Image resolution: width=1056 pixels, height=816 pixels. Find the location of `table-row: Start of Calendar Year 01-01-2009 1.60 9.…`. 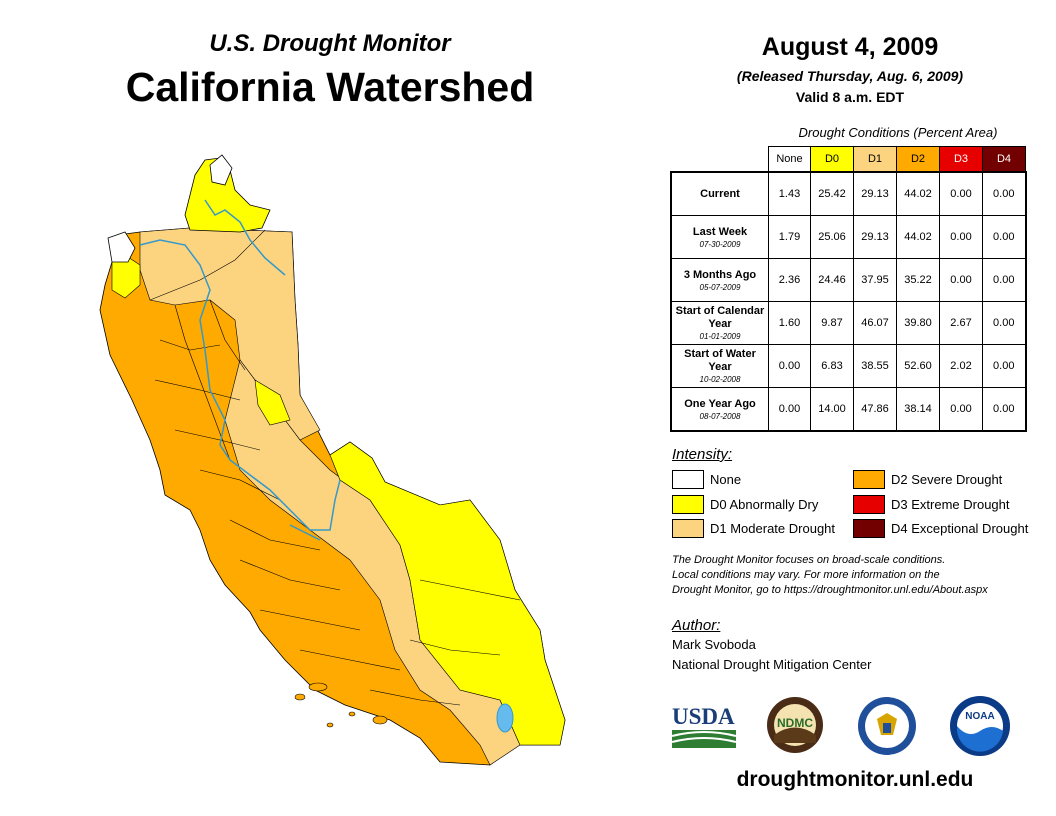

table-row: Start of Calendar Year 01-01-2009 1.60 9.… is located at coordinates (848, 323).